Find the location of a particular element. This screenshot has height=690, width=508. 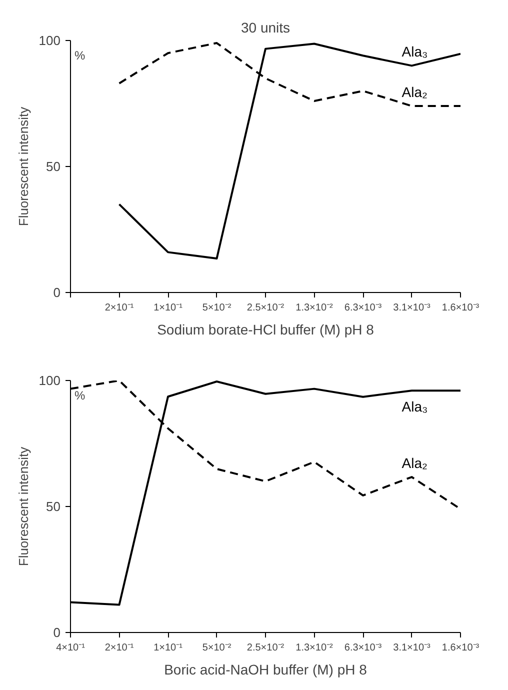

x-axis-title: Sodium borate-HCl buffer (M) pH 8 is located at coordinates (265, 330).